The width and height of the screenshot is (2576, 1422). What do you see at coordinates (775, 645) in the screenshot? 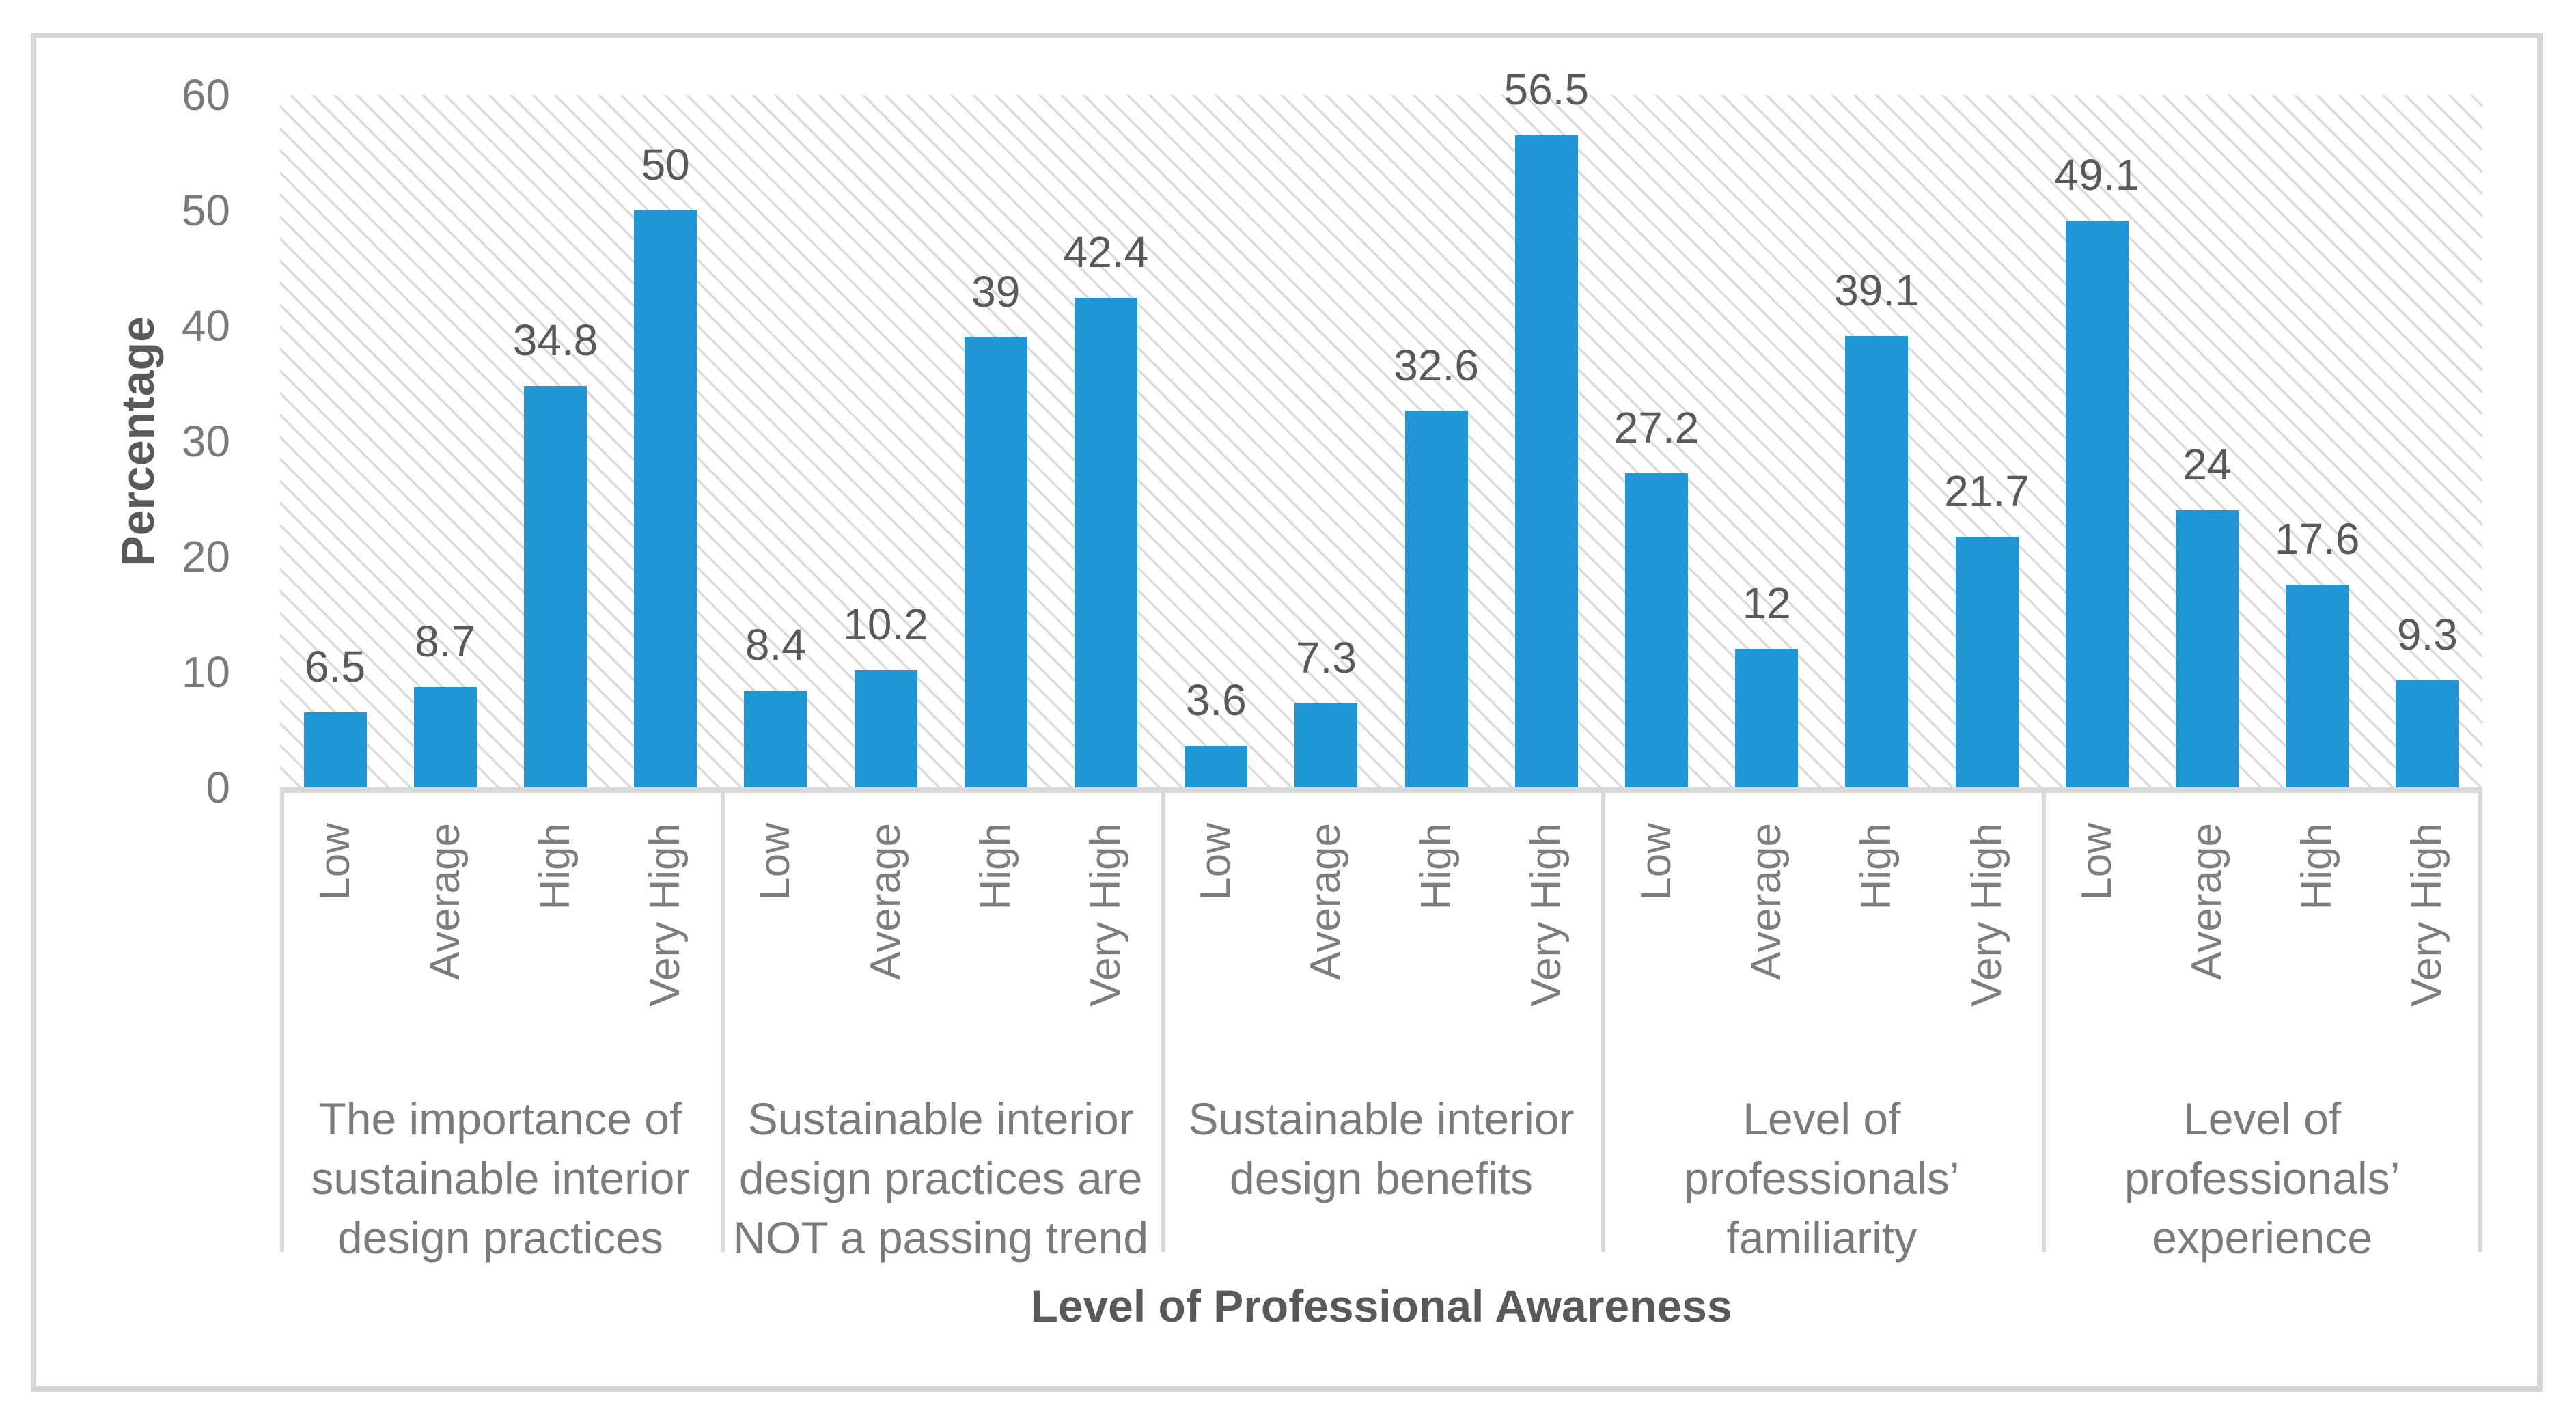
I see `bar-value-label: 8.4` at bounding box center [775, 645].